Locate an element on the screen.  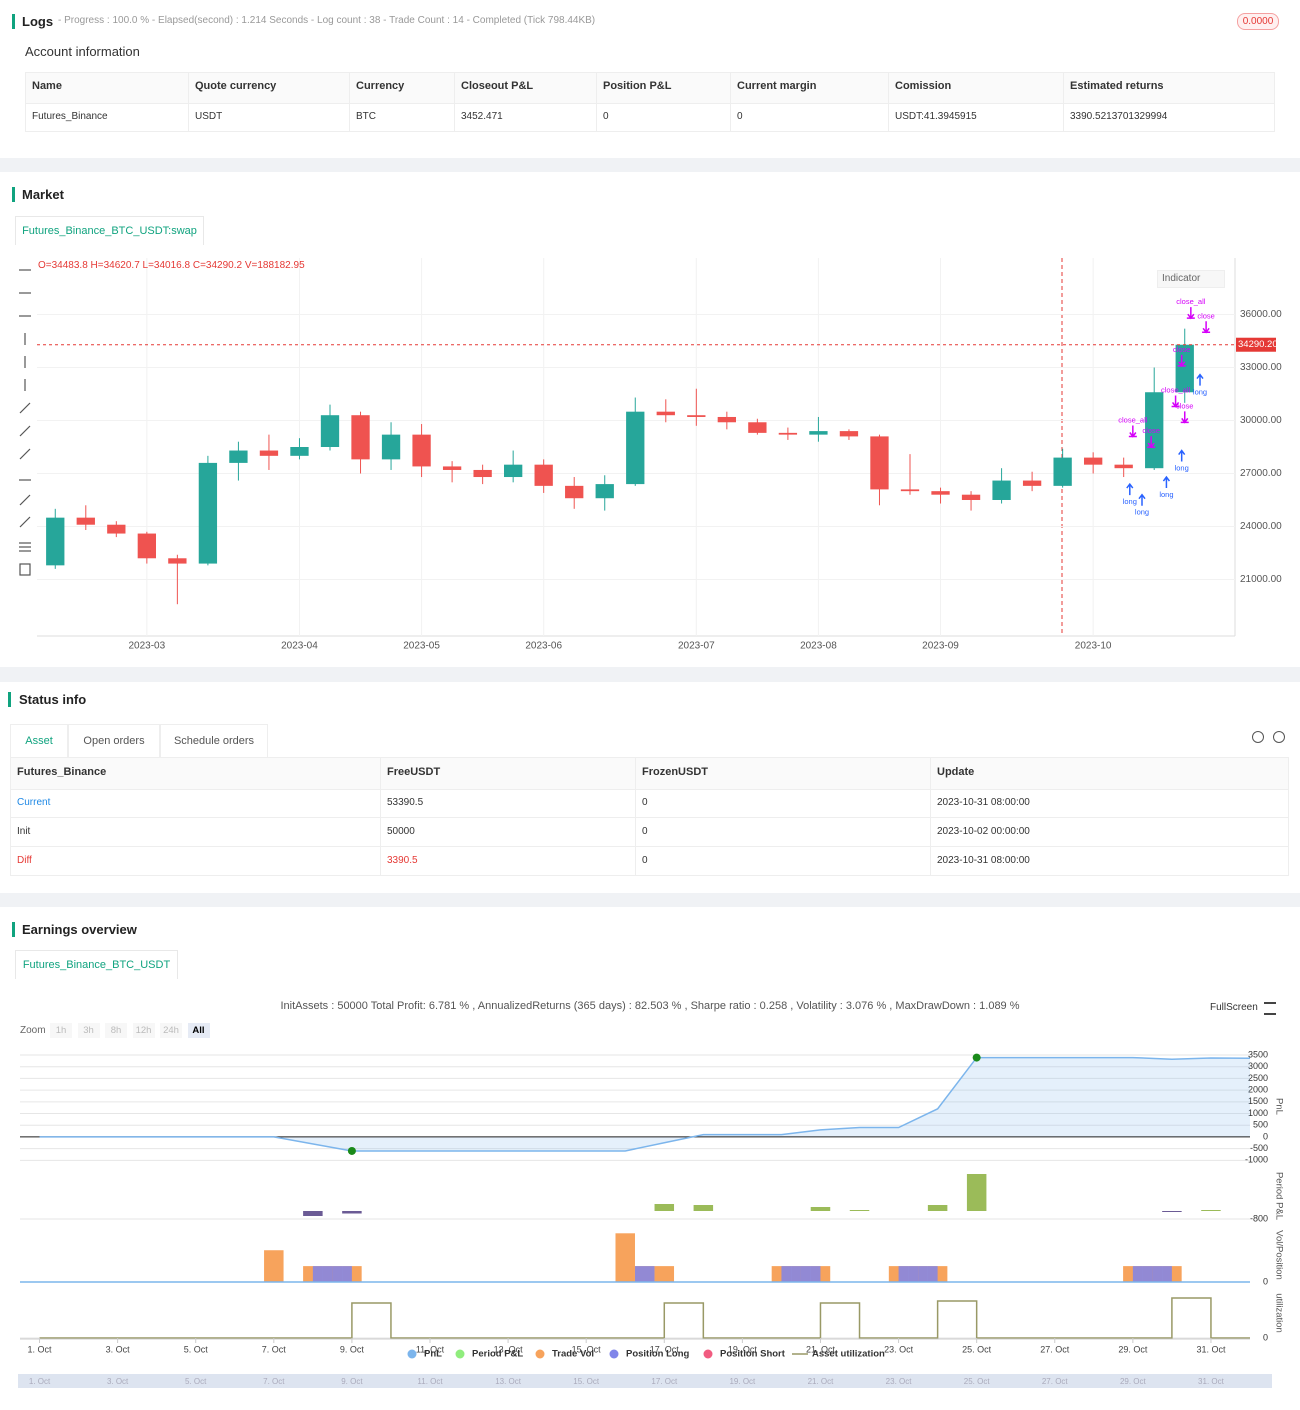
section-marker is located at coordinates (9, 699).